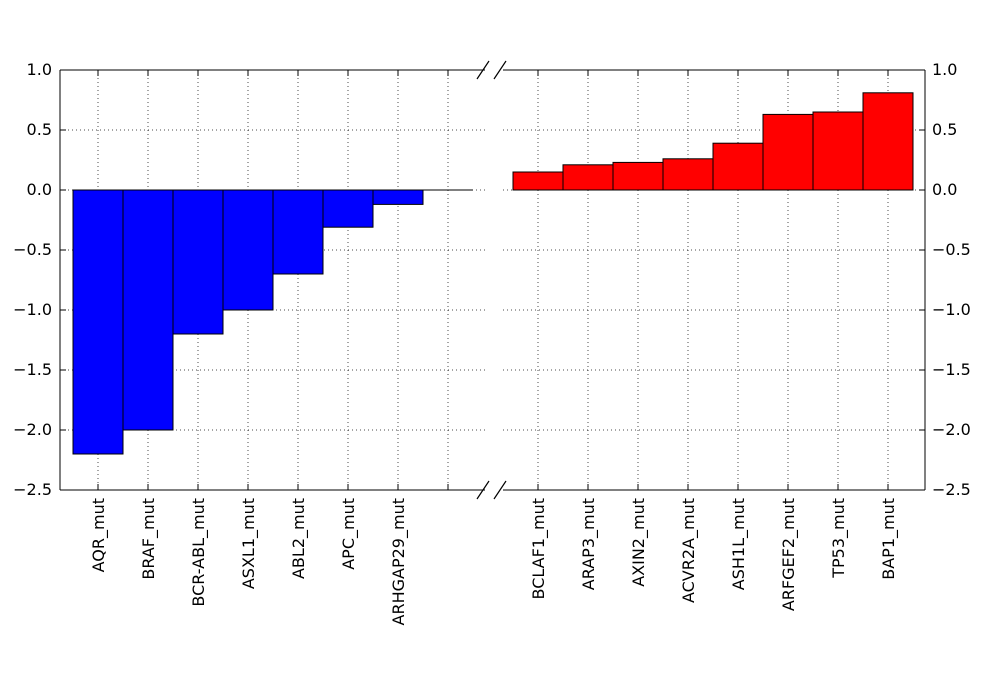 The height and width of the screenshot is (700, 1000). Describe the element at coordinates (348, 208) in the screenshot. I see `bar-APC_mut` at that location.